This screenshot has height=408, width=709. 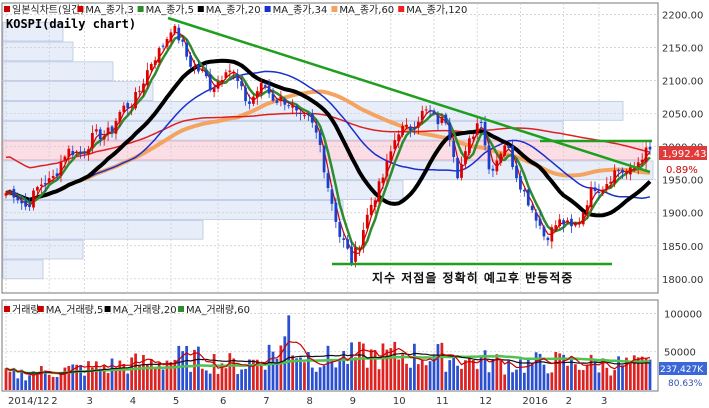 I want to click on date-tick-label: 2, so click(x=54, y=401).